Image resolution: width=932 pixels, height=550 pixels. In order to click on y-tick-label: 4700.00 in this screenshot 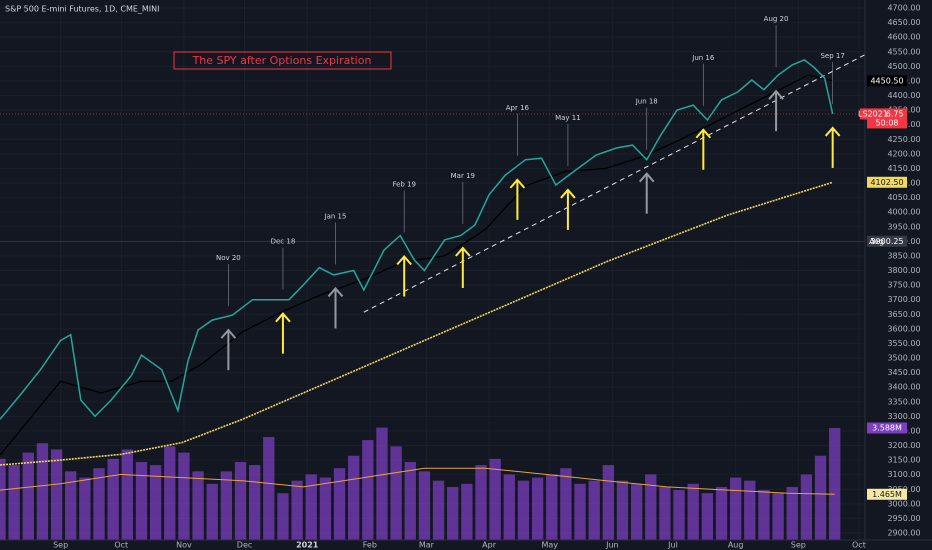, I will do `click(903, 8)`.